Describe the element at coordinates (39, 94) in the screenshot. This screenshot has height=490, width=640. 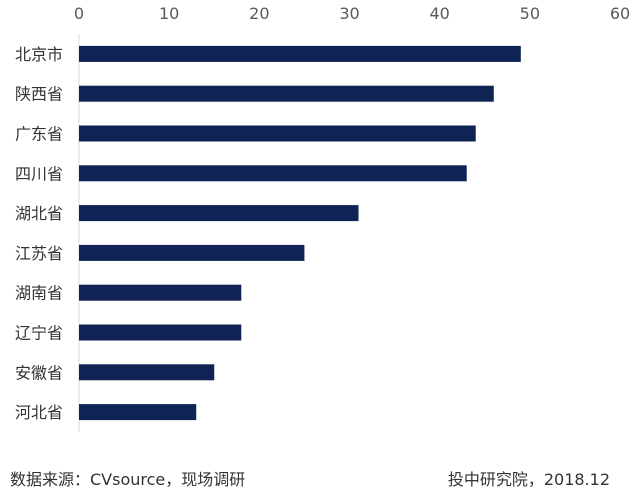
I see `category-label: 陕西省` at that location.